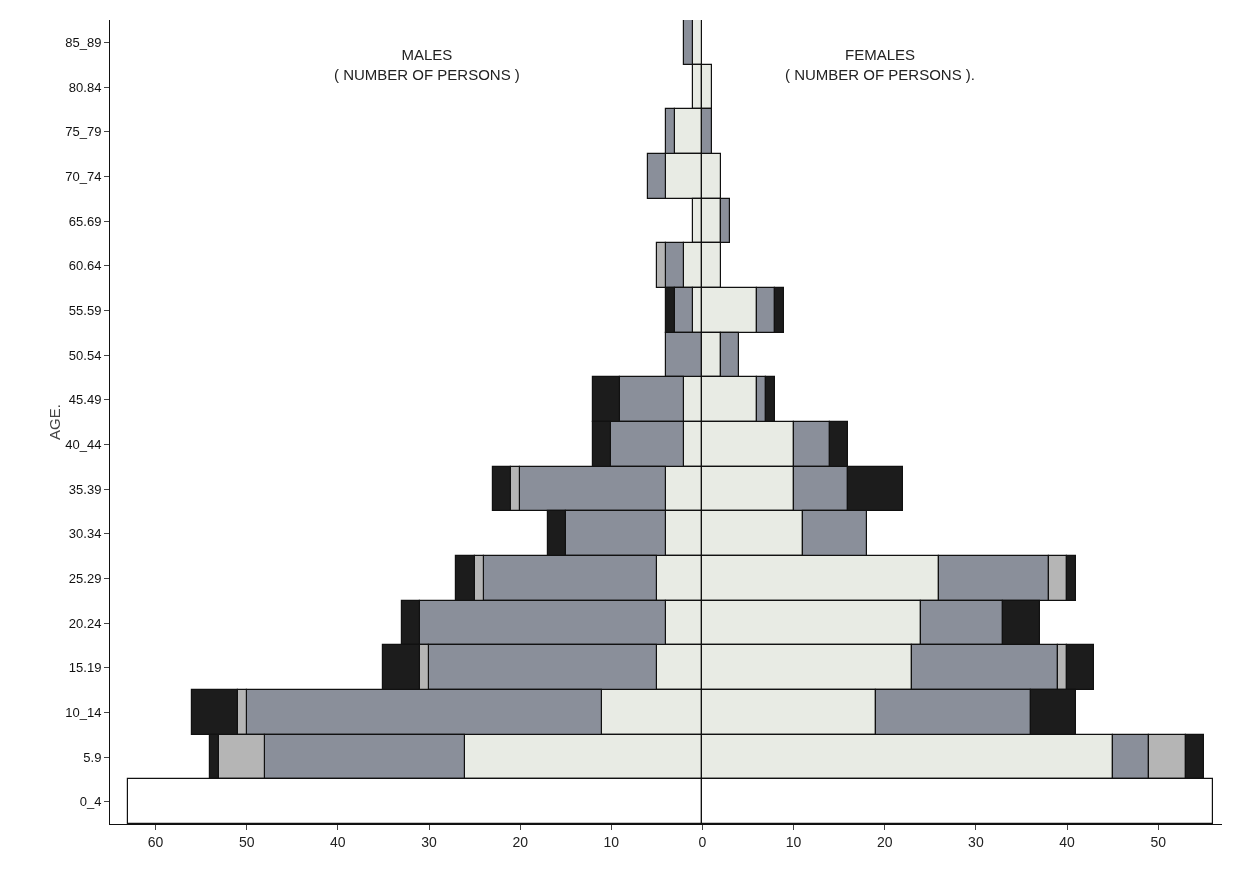 The image size is (1247, 869). Describe the element at coordinates (427, 64) in the screenshot. I see `annotation: MALES ( NUMBER OF PERSONS )` at that location.